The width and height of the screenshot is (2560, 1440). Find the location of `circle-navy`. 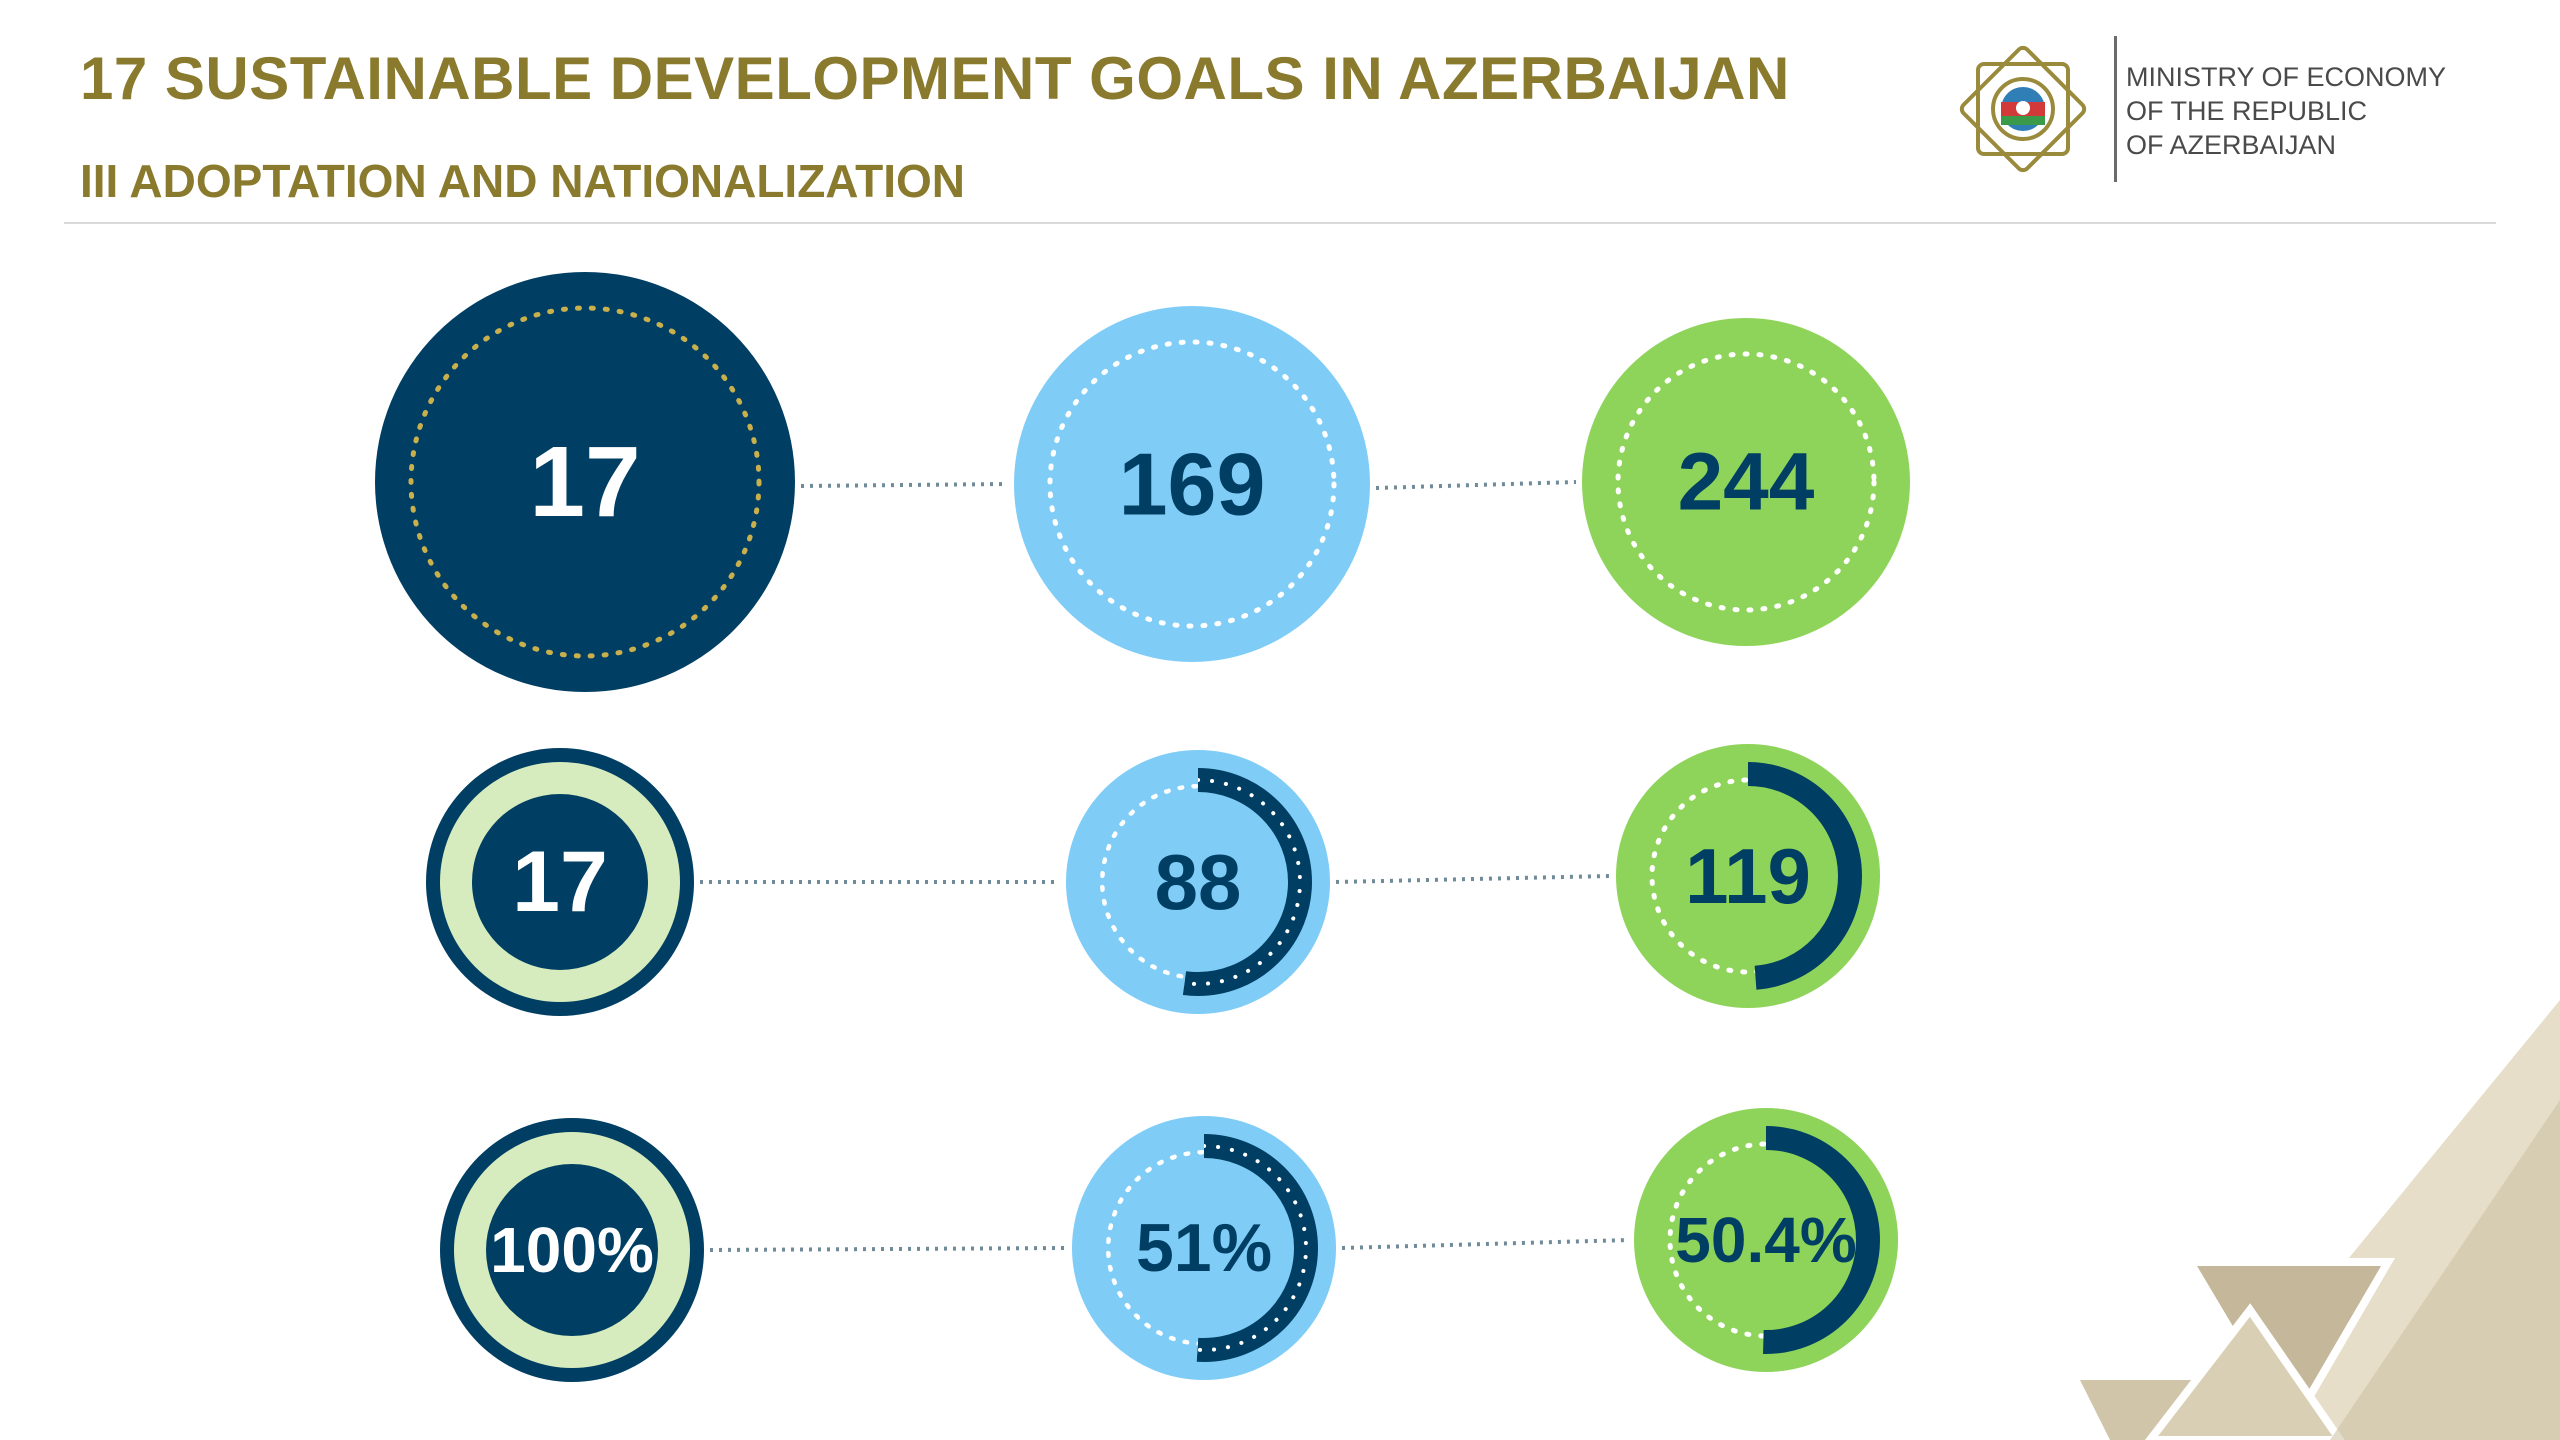

circle-navy is located at coordinates (585, 482).